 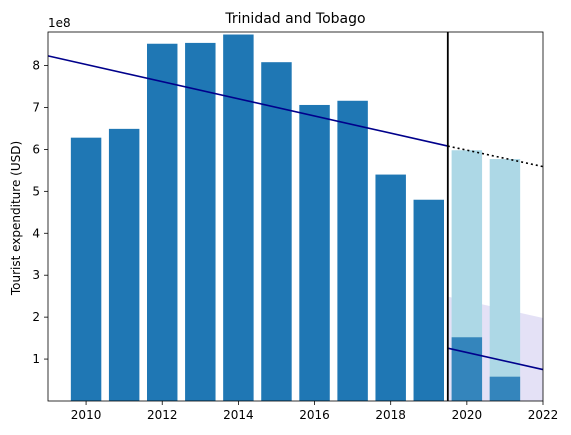 I want to click on y-tick-label-3: 3, so click(x=36, y=275).